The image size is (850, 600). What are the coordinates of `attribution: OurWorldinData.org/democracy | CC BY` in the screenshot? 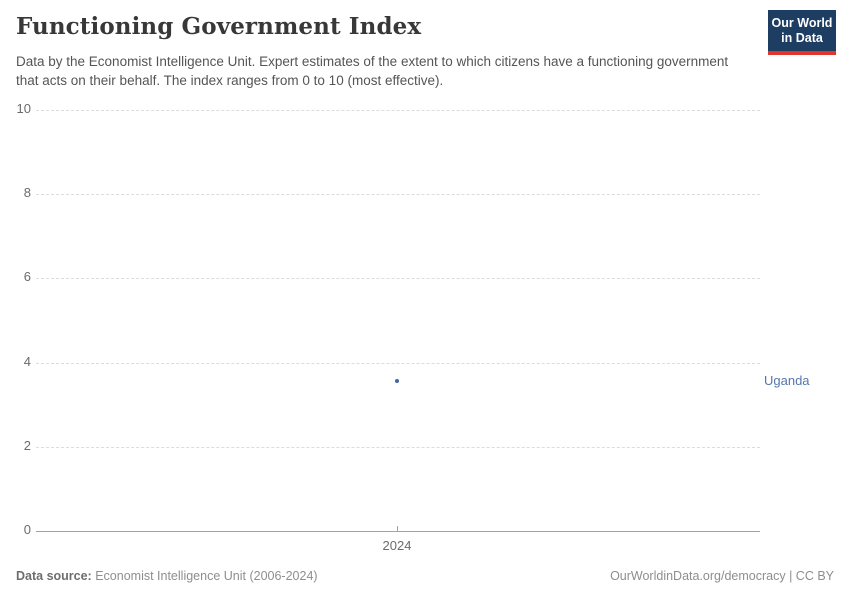 It's located at (722, 576).